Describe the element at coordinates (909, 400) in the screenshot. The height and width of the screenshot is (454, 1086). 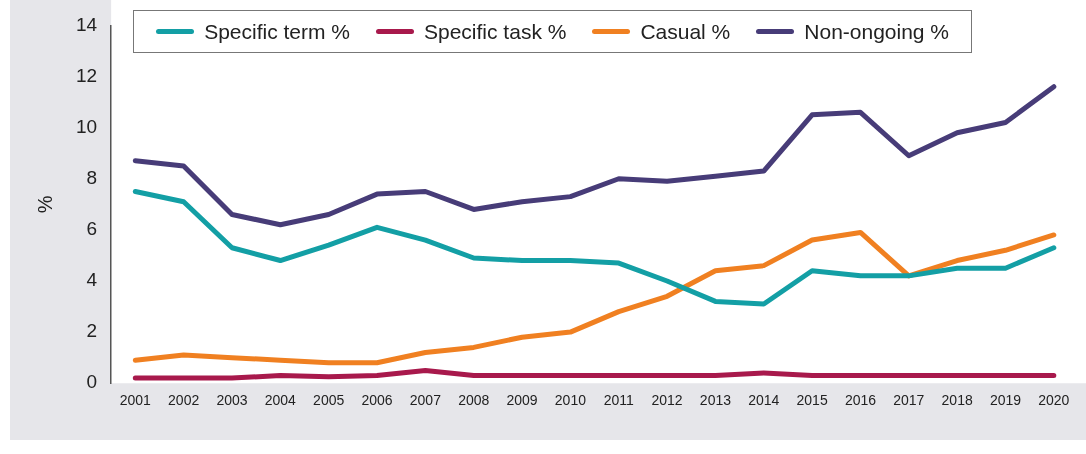
I see `x-tick-label: 2017` at that location.